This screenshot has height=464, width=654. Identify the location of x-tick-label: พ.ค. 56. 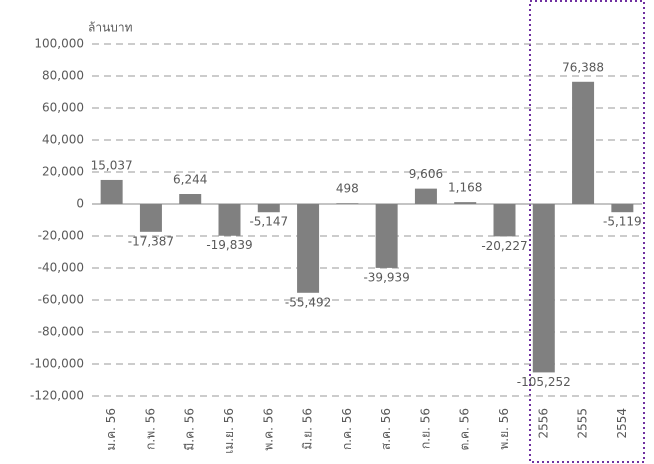
(268, 429).